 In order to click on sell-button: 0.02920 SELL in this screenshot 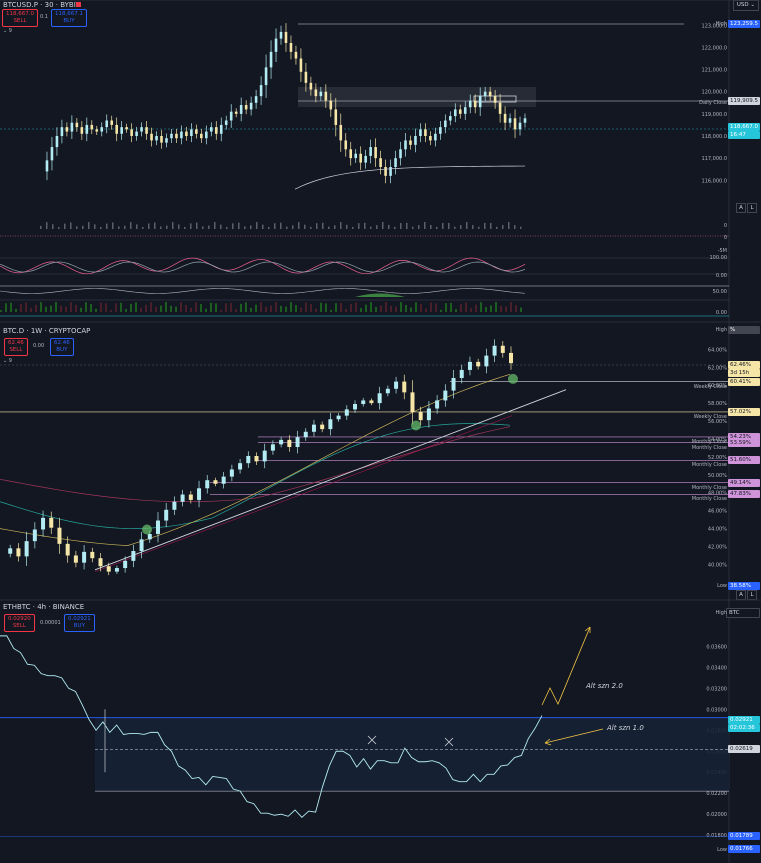, I will do `click(19, 623)`.